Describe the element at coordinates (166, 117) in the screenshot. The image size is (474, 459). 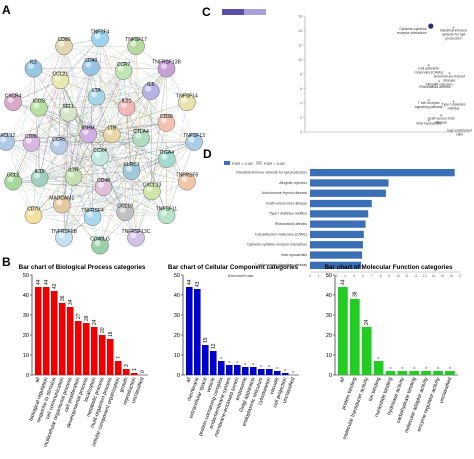
I see `network-node-label: CD28` at that location.